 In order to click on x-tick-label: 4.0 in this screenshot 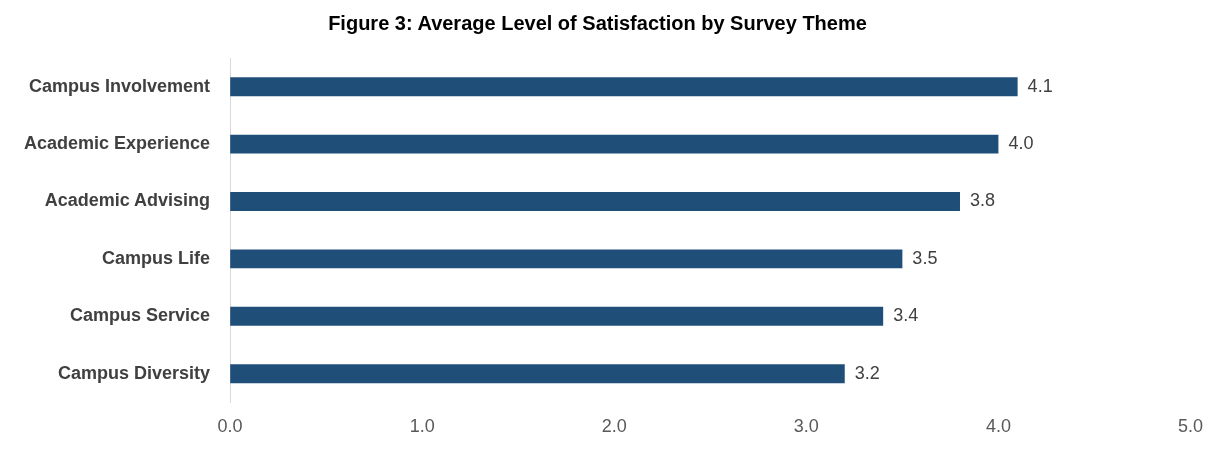, I will do `click(998, 426)`.